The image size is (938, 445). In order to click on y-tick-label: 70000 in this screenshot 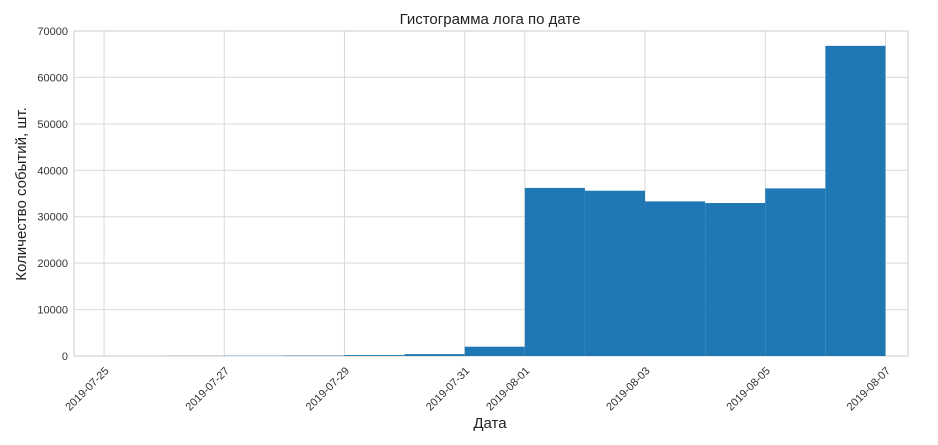, I will do `click(52, 32)`.